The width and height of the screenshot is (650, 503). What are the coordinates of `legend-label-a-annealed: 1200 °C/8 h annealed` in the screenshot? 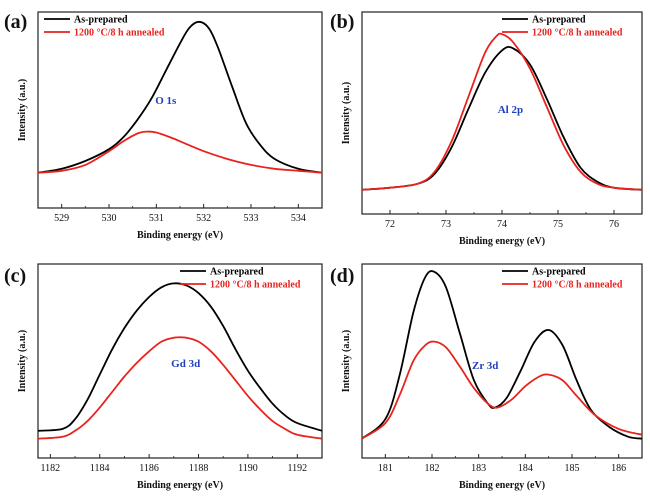 It's located at (119, 33).